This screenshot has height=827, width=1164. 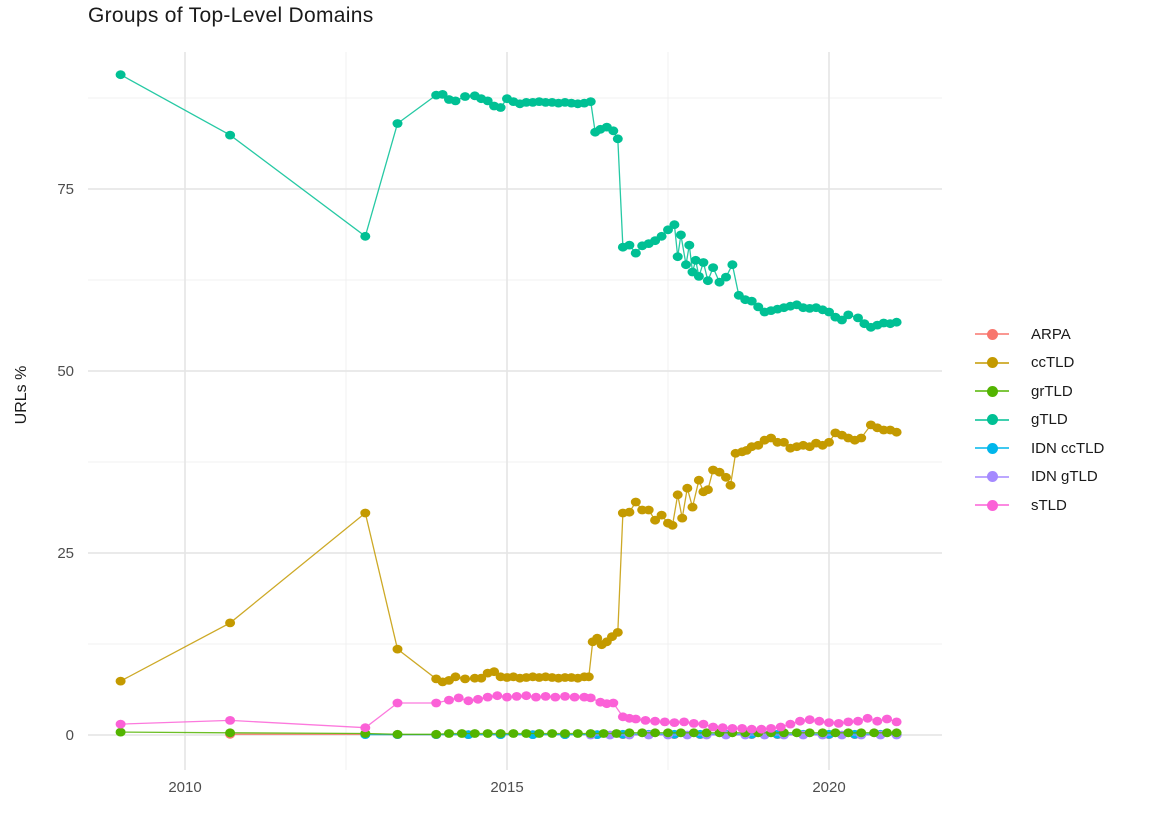 I want to click on y-tick-label: 50, so click(x=65, y=371).